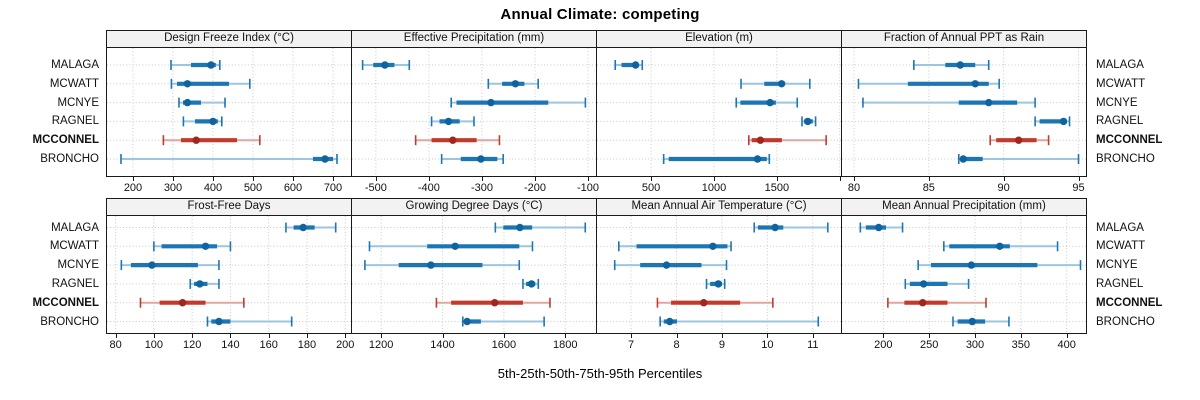 This screenshot has width=1200, height=400. Describe the element at coordinates (375, 188) in the screenshot. I see `axis-tick-label: -500` at that location.